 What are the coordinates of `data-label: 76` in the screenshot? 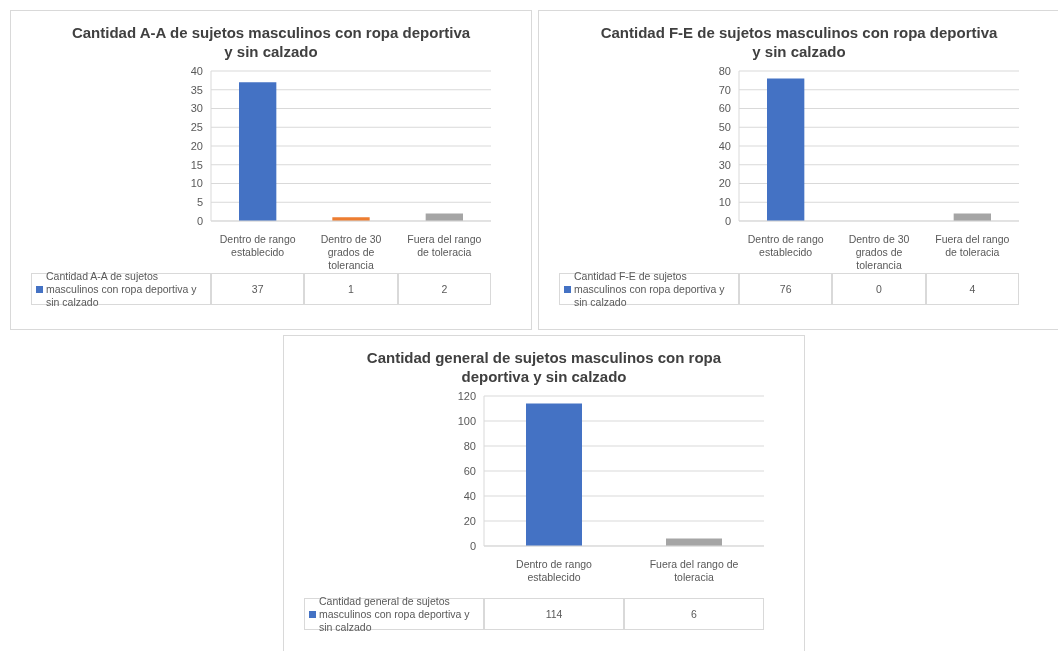 It's located at (786, 289).